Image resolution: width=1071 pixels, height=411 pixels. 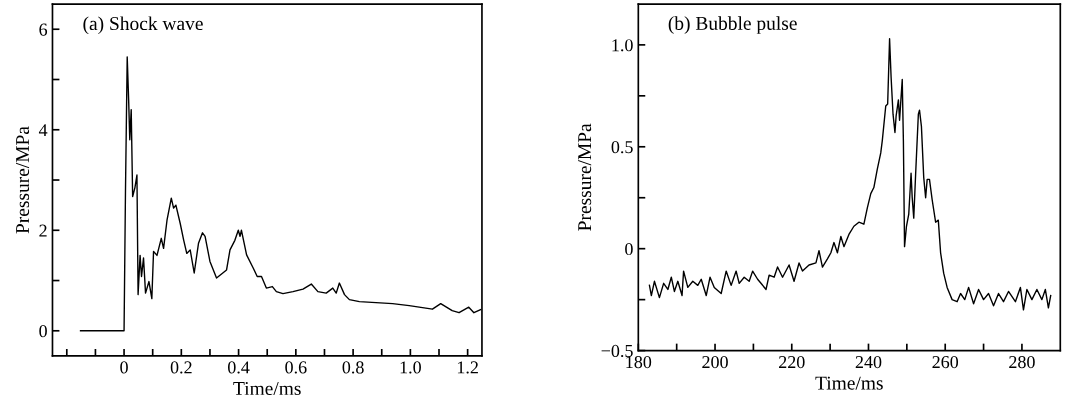 What do you see at coordinates (238, 367) in the screenshot?
I see `x-tick-label: 0.4` at bounding box center [238, 367].